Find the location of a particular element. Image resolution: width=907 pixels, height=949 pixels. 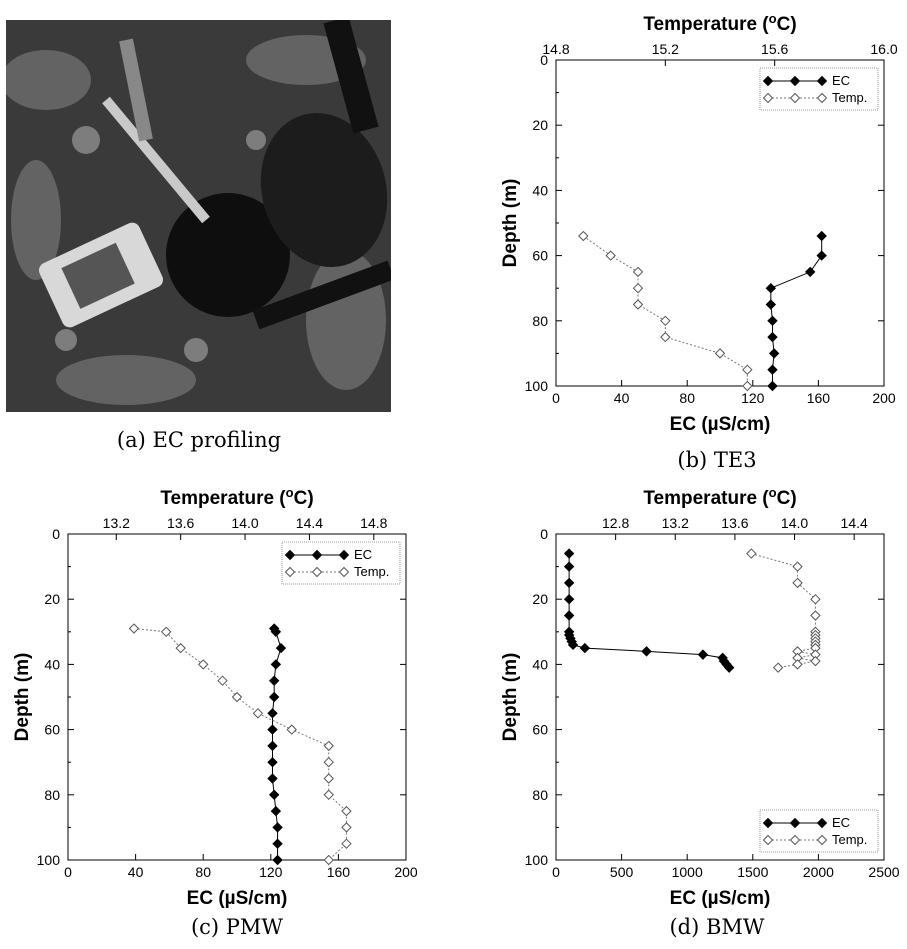

bmw-xt-tick-label: 13.6 is located at coordinates (734, 523).